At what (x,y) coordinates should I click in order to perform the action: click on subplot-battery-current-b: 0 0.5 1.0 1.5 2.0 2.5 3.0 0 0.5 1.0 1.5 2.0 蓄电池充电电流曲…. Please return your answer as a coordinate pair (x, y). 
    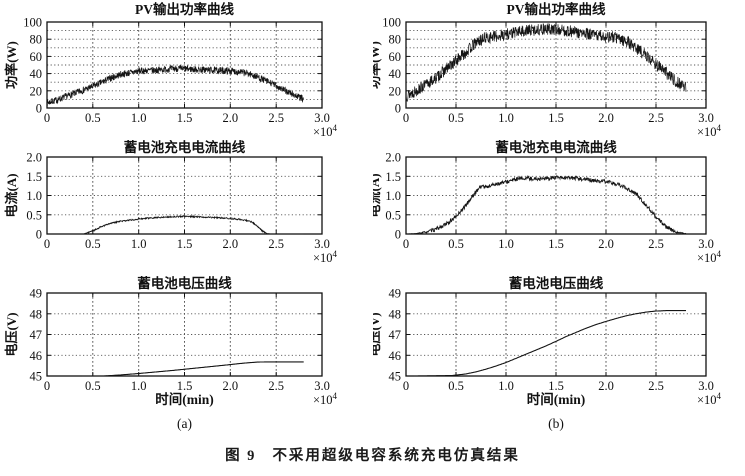
    Looking at the image, I should click on (547, 202).